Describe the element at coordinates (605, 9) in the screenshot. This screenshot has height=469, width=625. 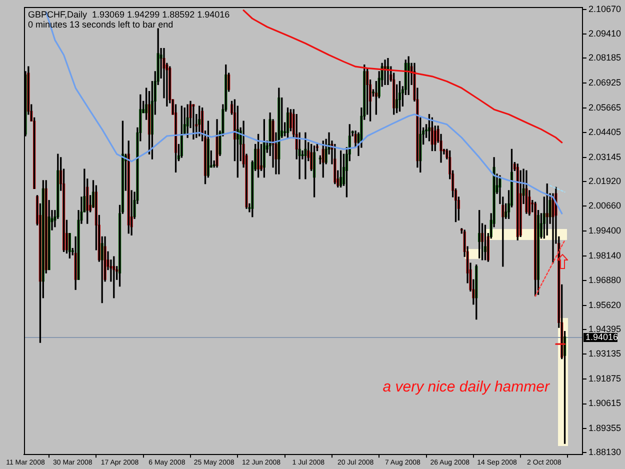
I see `y-tick-label: 2.10670` at that location.